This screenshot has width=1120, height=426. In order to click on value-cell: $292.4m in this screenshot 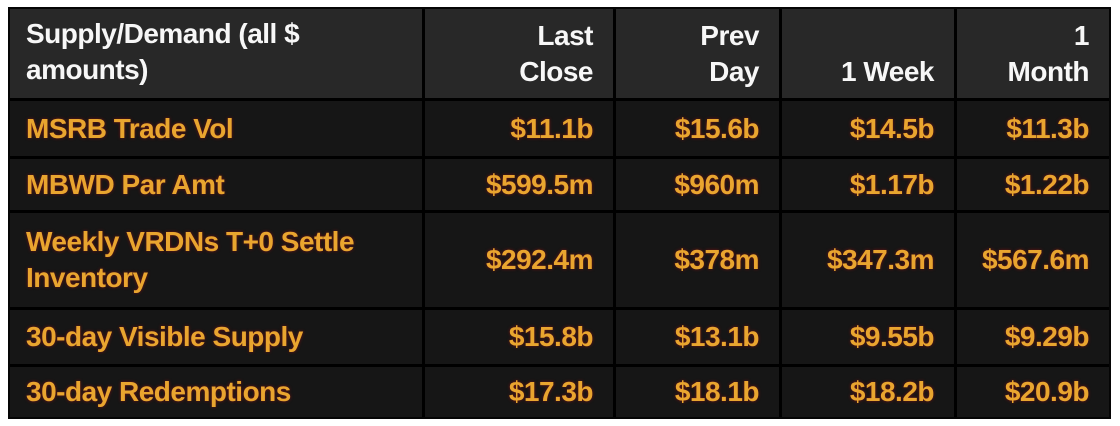, I will do `click(519, 260)`.